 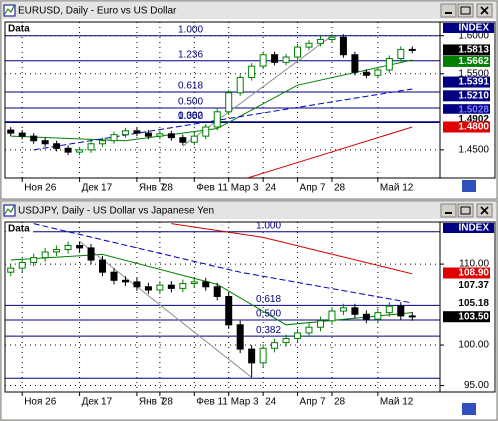 I want to click on price-marker-label: 107.37, so click(x=473, y=285).